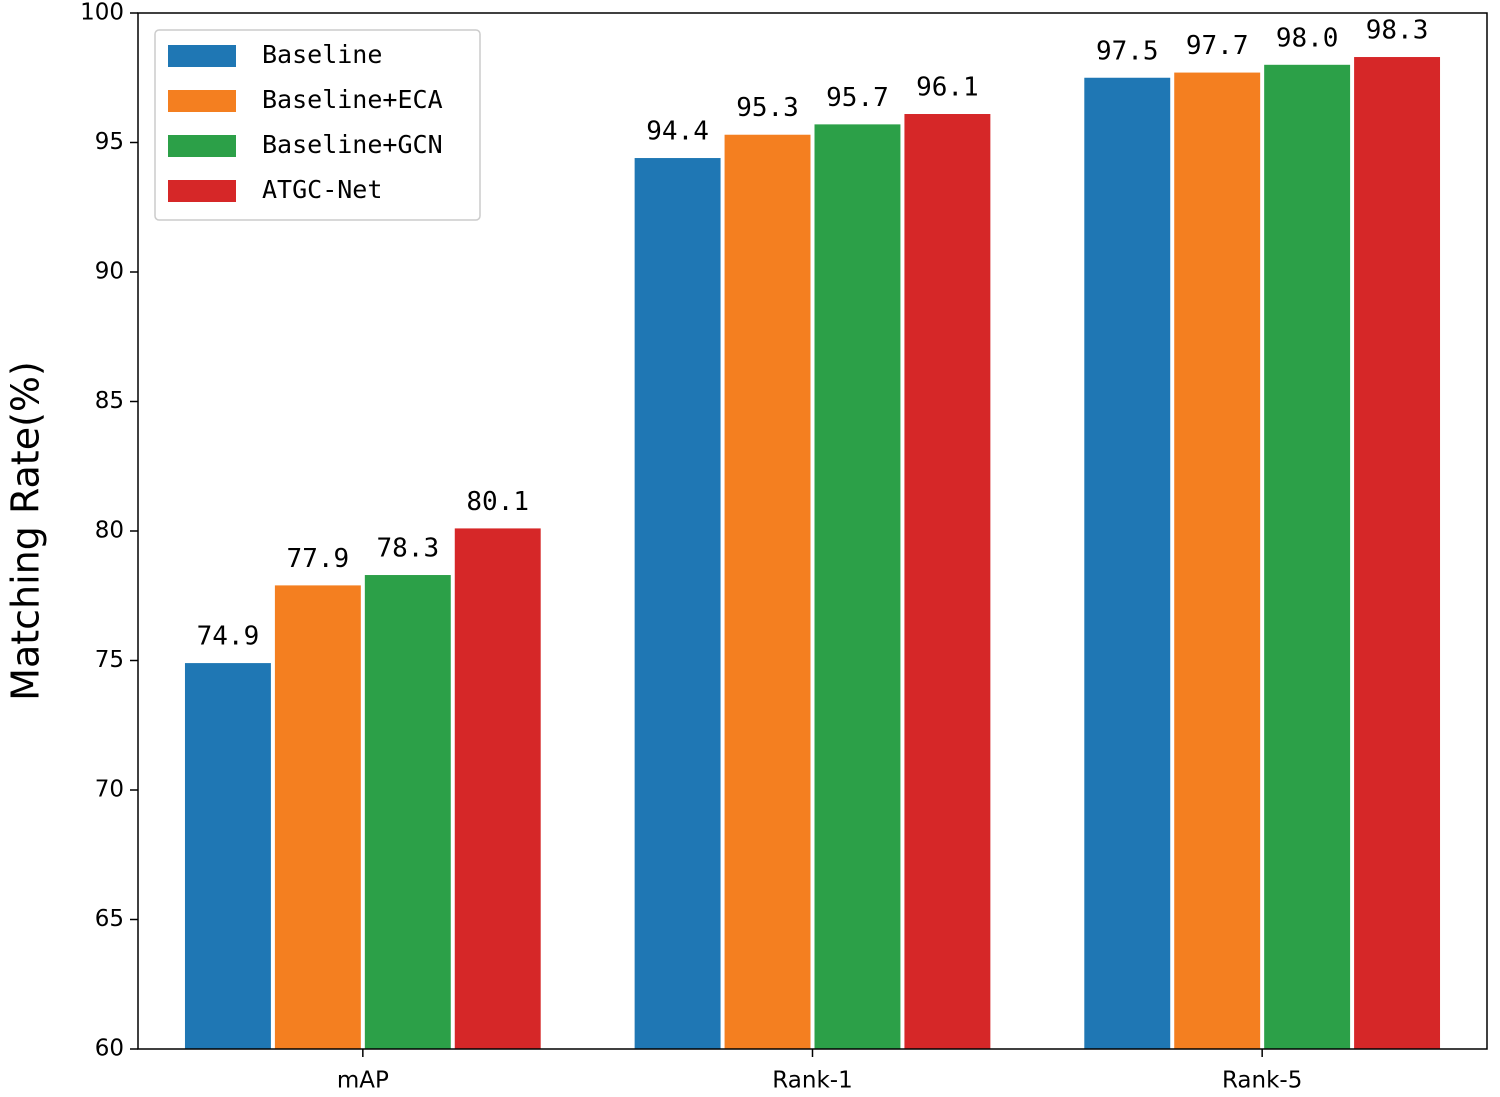 This screenshot has width=1500, height=1097. I want to click on legend-label: Baseline+GCN, so click(352, 144).